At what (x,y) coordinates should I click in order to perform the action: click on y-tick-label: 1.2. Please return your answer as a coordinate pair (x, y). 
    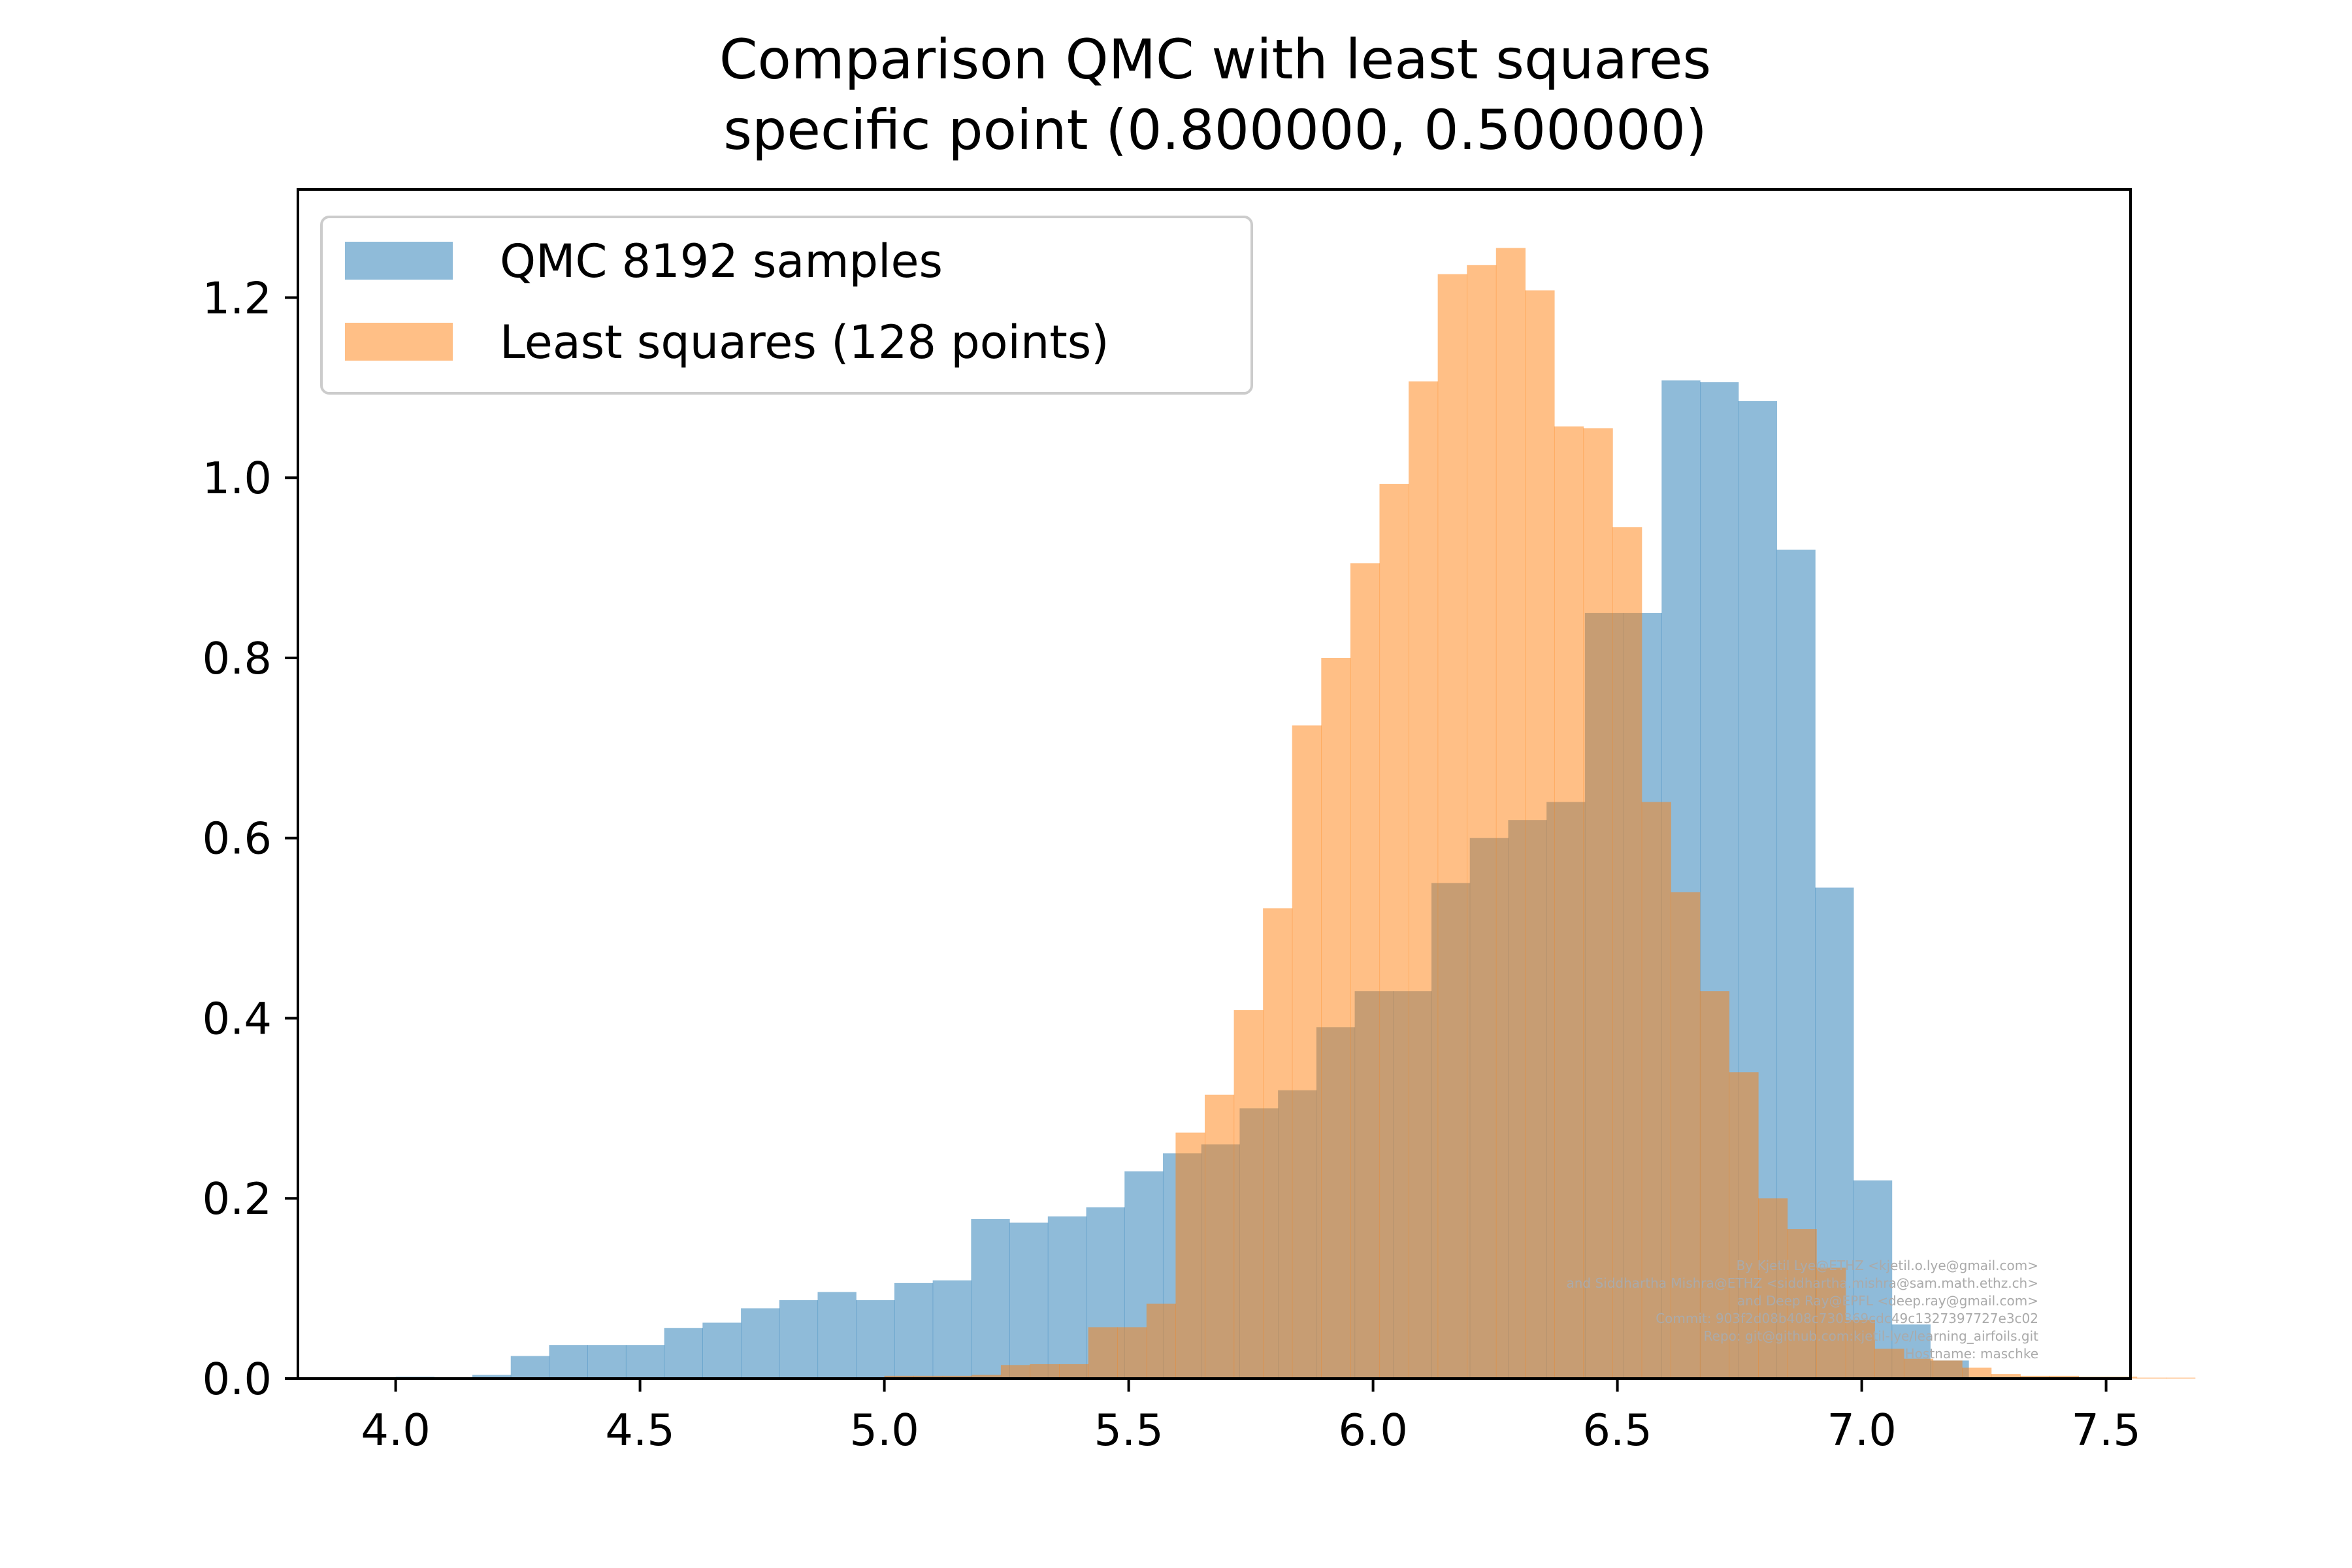
    Looking at the image, I should click on (237, 297).